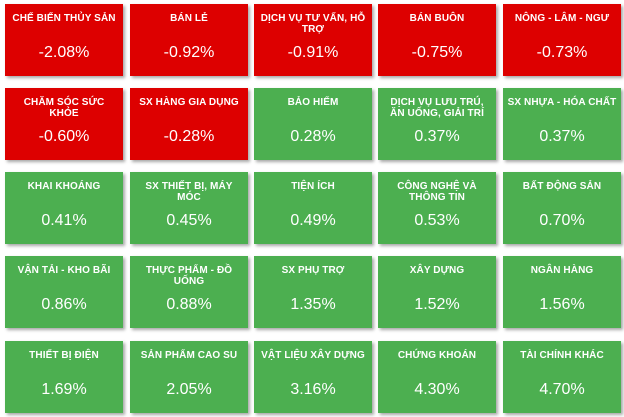  What do you see at coordinates (313, 52) in the screenshot?
I see `sector-change-value: -0.91%` at bounding box center [313, 52].